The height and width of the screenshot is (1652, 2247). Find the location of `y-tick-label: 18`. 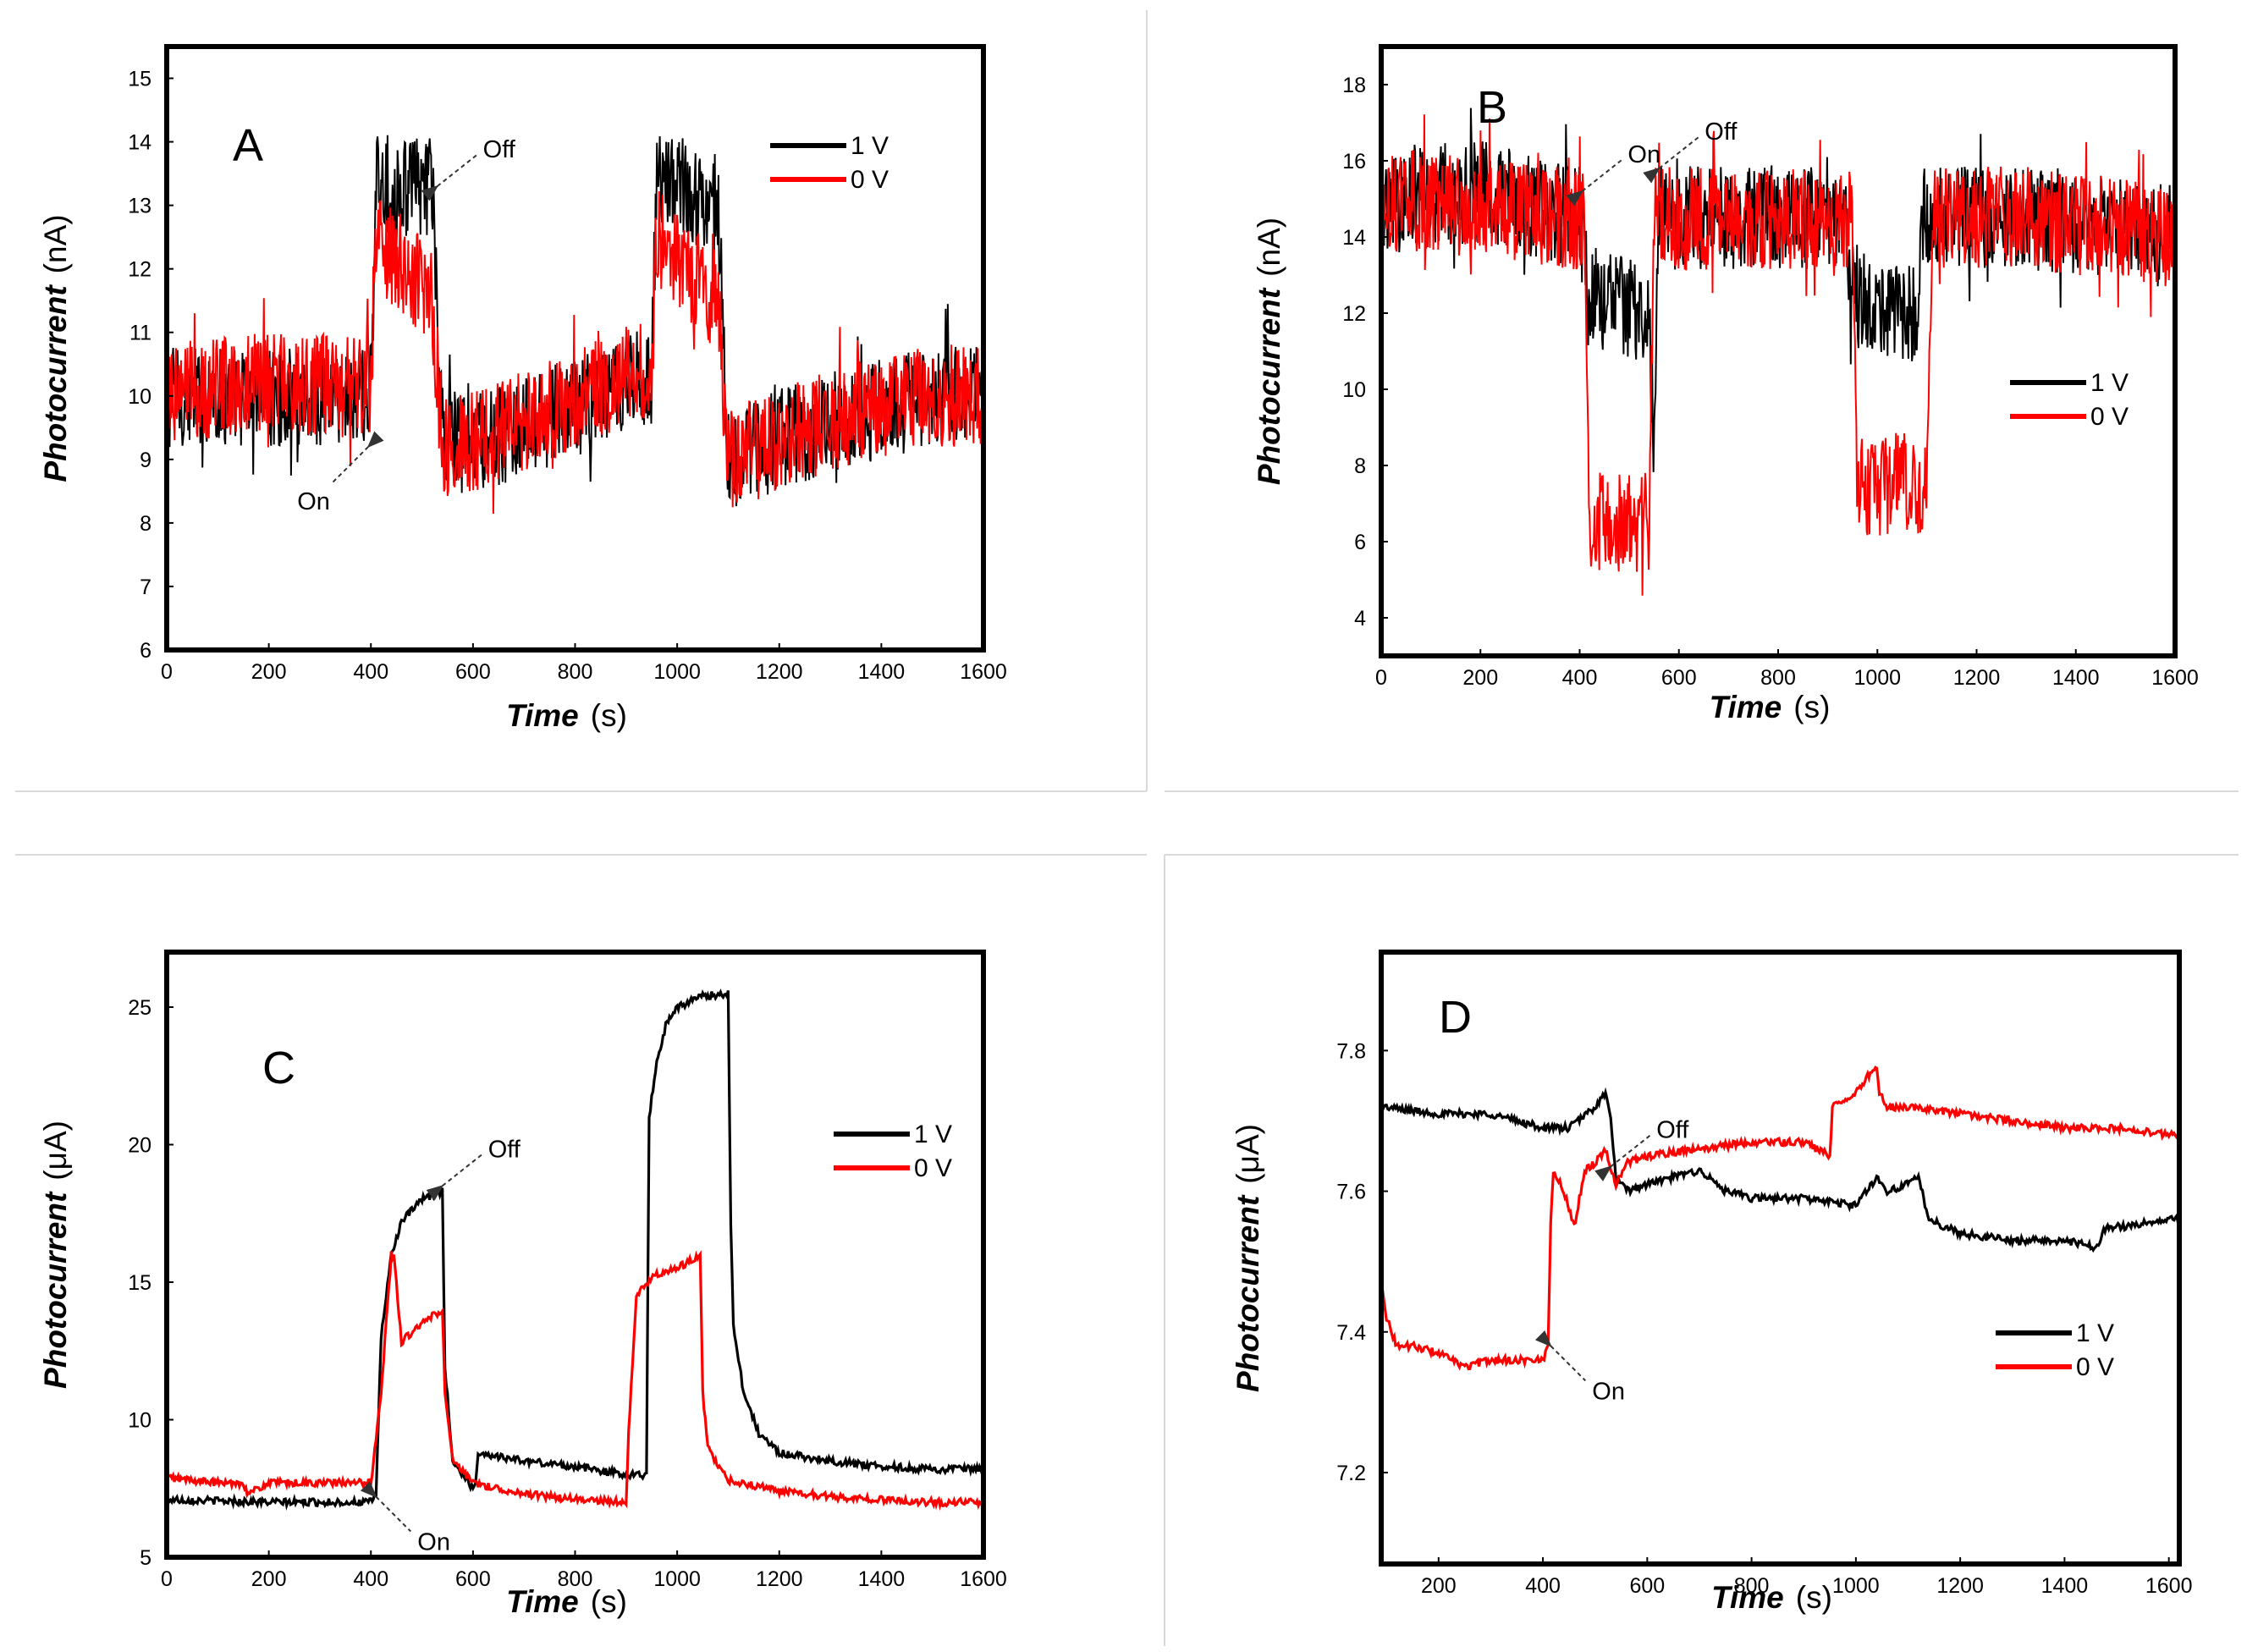

y-tick-label: 18 is located at coordinates (1354, 85).